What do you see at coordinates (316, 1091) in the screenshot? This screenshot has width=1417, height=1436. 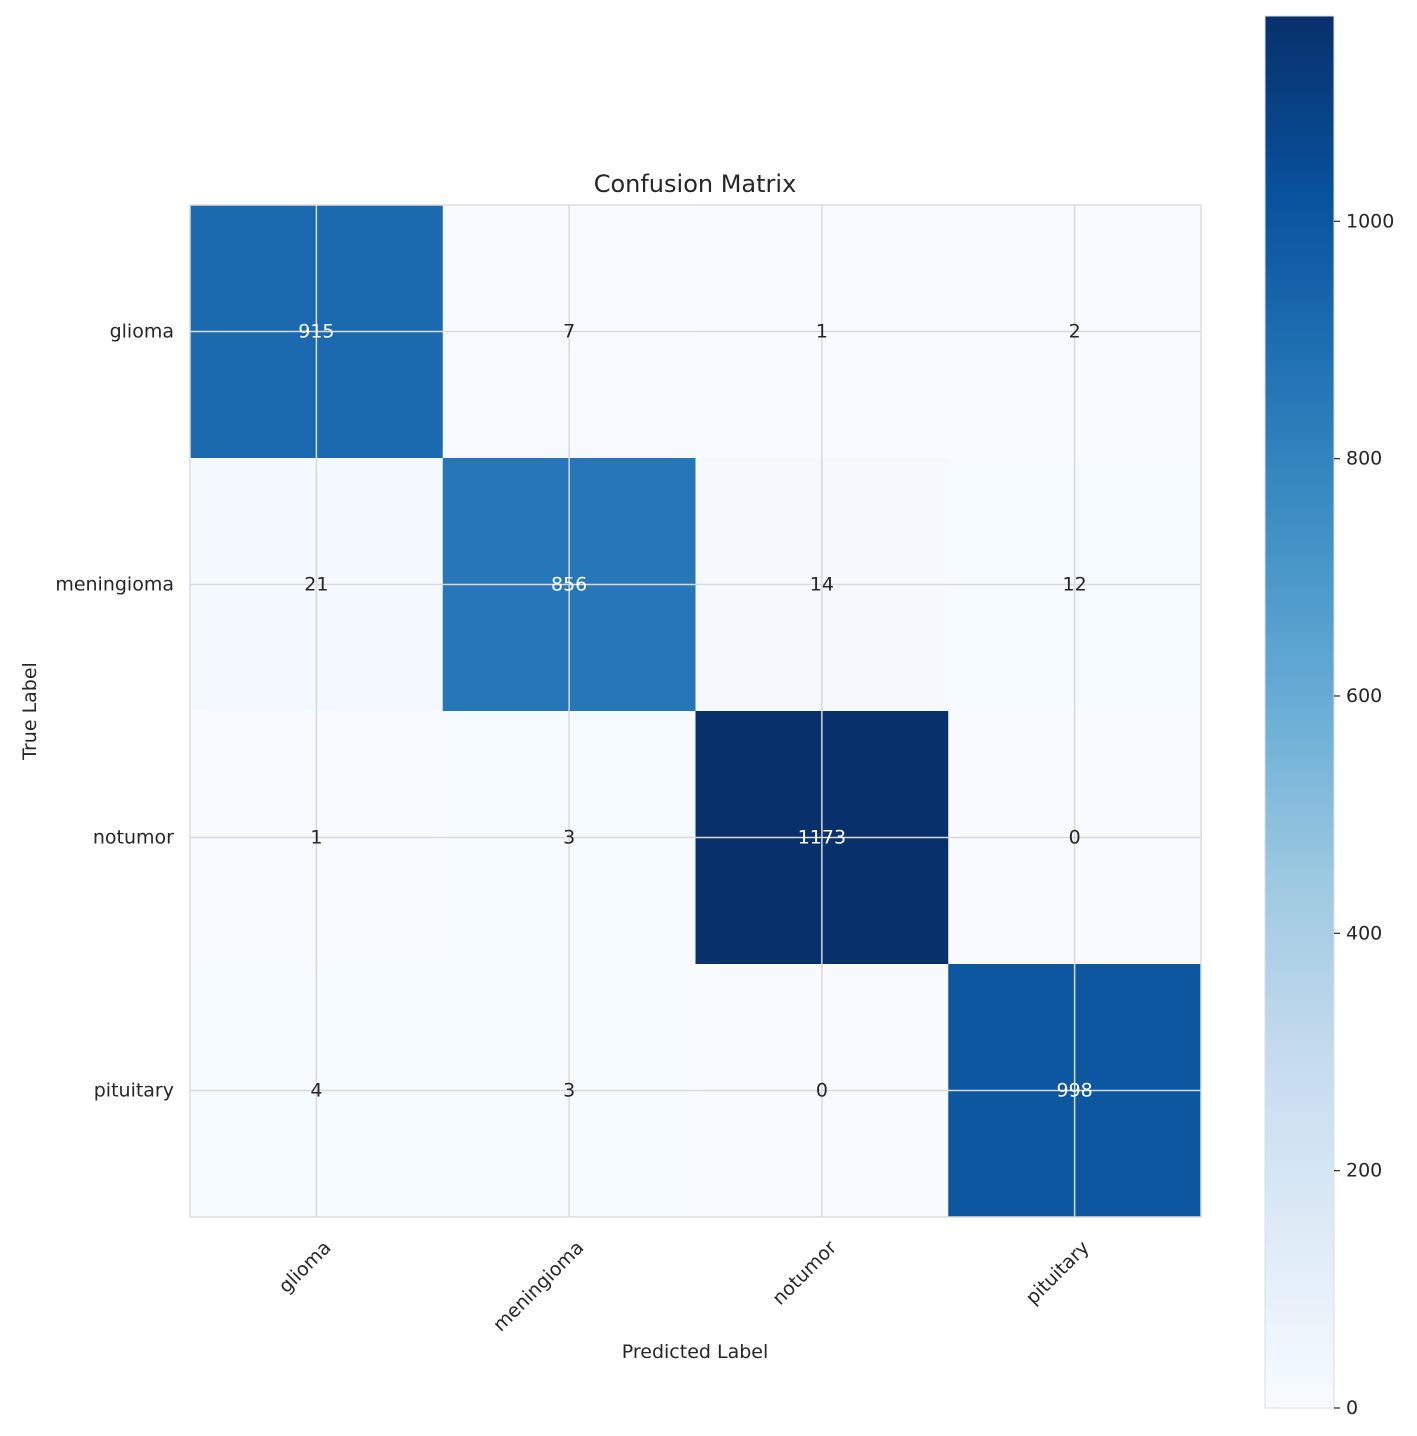 I see `cell-value-label: 4` at bounding box center [316, 1091].